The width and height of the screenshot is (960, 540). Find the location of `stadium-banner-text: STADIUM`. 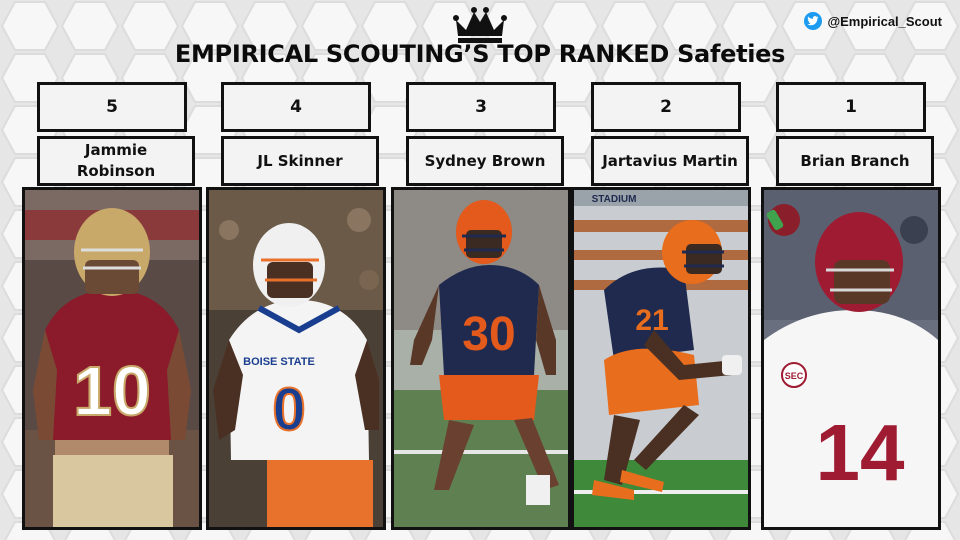

stadium-banner-text: STADIUM is located at coordinates (614, 199).